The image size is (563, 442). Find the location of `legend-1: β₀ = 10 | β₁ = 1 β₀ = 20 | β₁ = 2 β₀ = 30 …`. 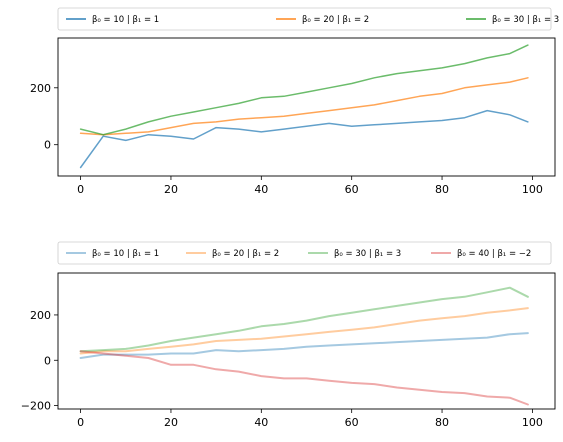

legend-1: β₀ = 10 | β₁ = 1 β₀ = 20 | β₁ = 2 β₀ = 30 … is located at coordinates (308, 19).